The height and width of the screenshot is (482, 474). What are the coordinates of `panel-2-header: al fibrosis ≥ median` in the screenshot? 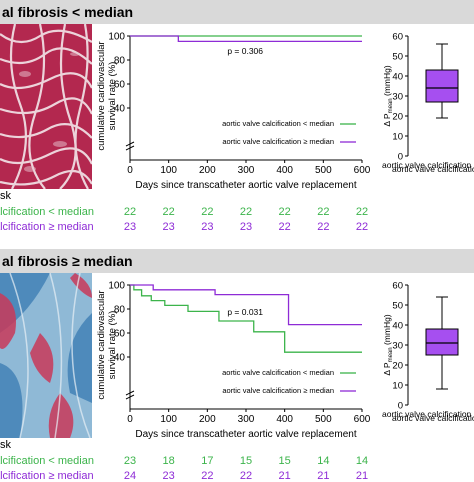 It's located at (237, 261).